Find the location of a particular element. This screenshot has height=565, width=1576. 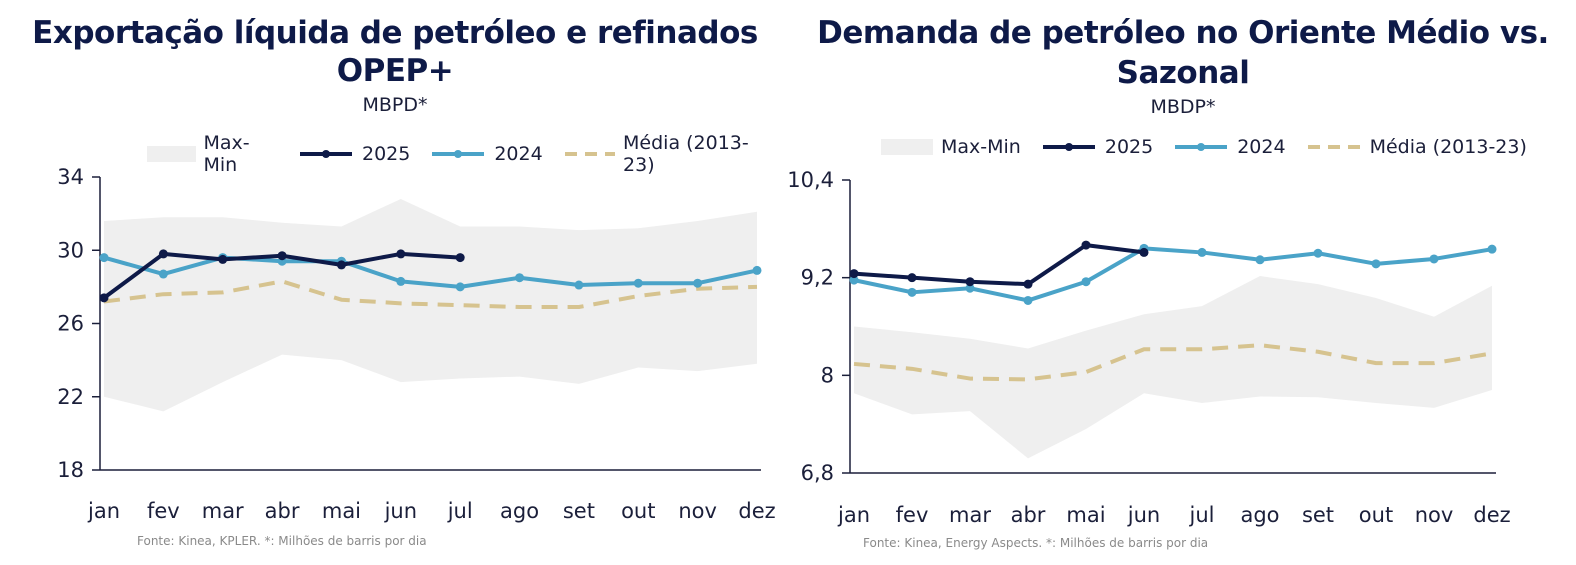

y-tick-label: 10,4 is located at coordinates (810, 180).